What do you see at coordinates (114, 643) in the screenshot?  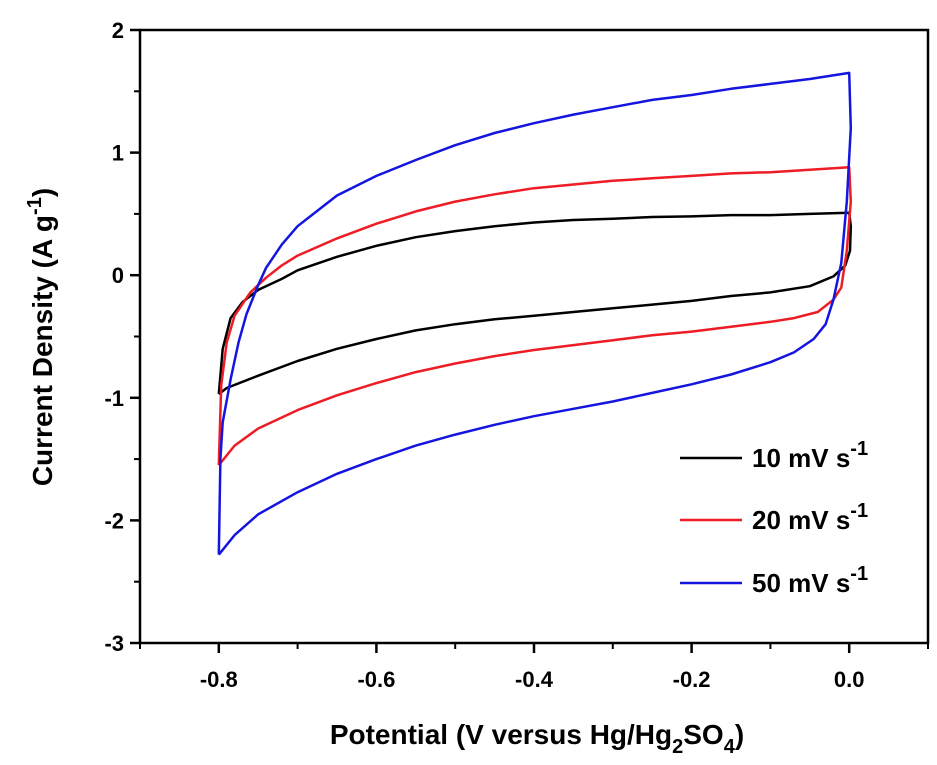 I see `y-tick-label: -3` at bounding box center [114, 643].